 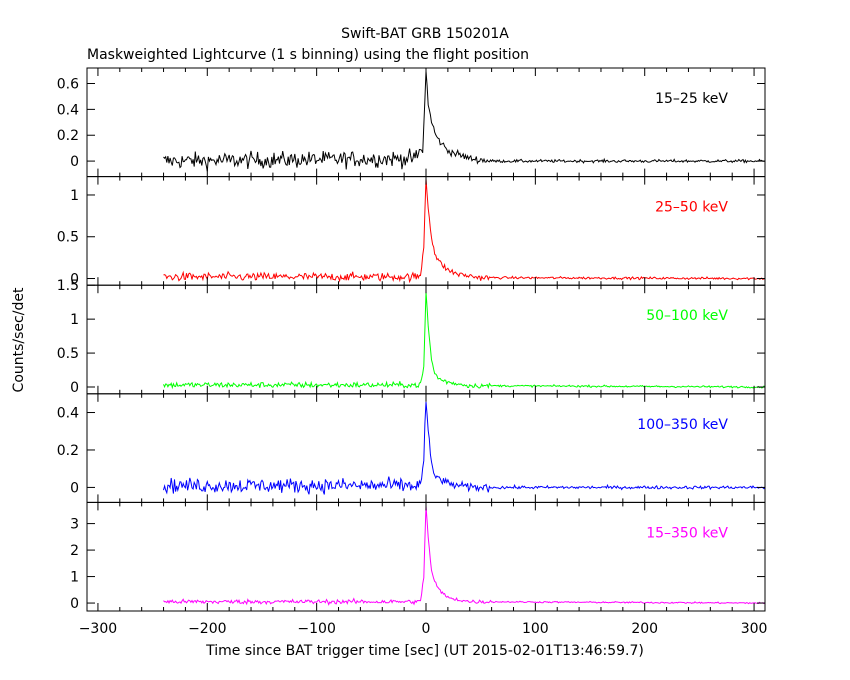 I want to click on x-tick-label: 100, so click(x=535, y=629).